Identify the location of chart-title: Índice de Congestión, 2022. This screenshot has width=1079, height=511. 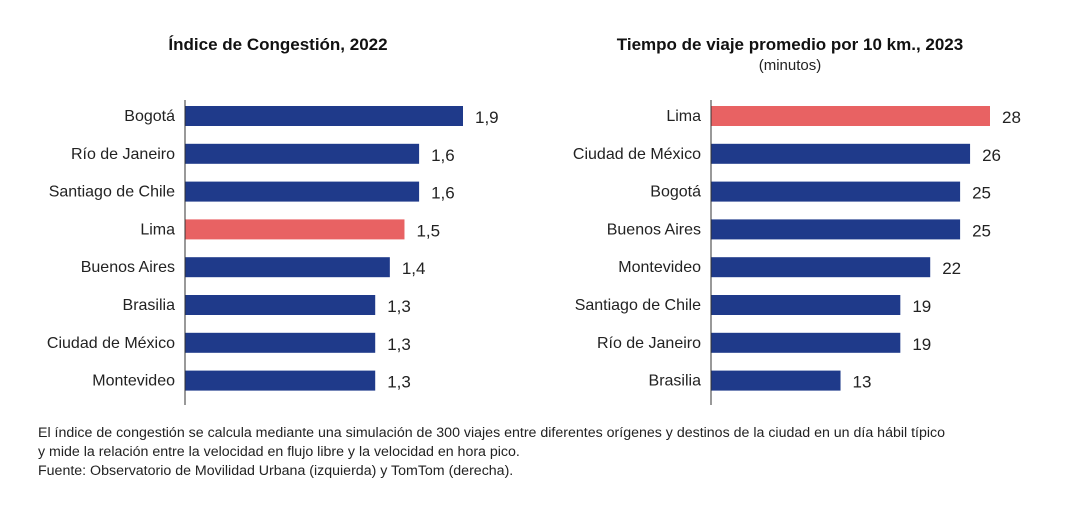
(277, 44).